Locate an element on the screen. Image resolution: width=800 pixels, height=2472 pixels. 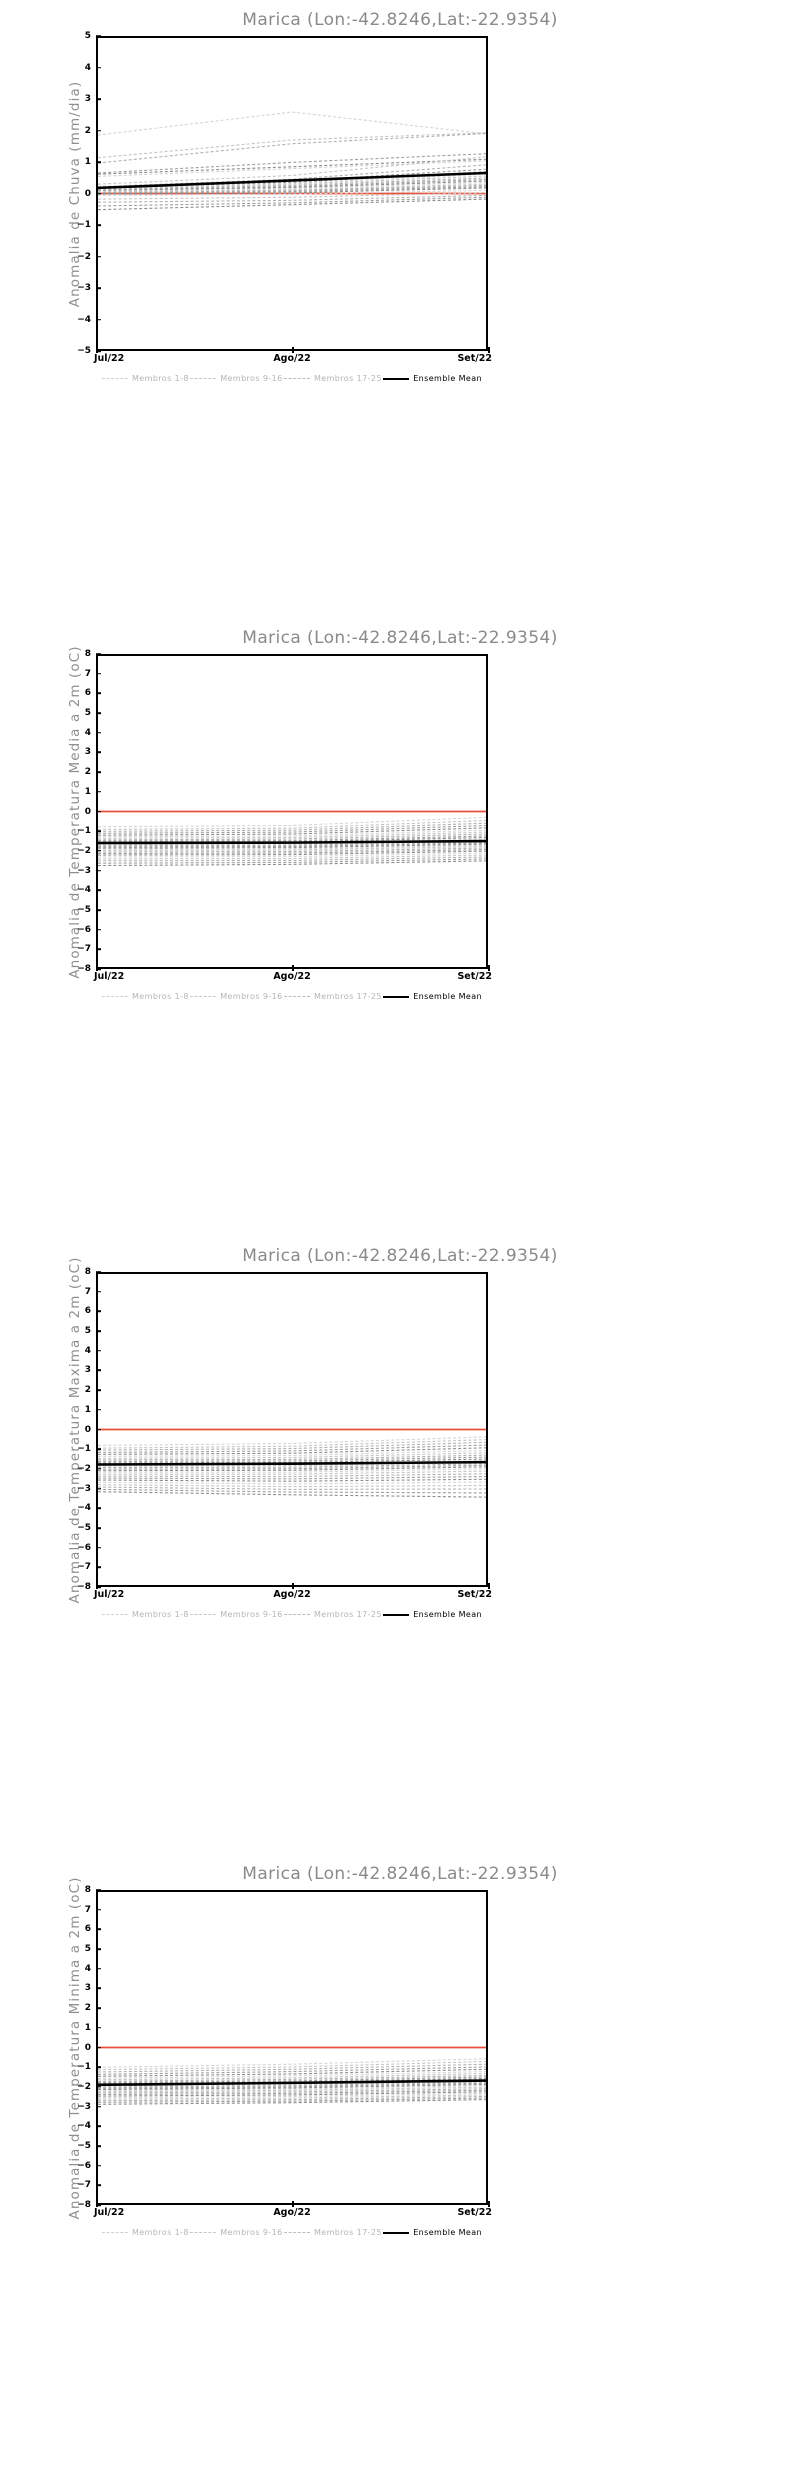
legend-label: Ensemble Mean is located at coordinates (447, 378).